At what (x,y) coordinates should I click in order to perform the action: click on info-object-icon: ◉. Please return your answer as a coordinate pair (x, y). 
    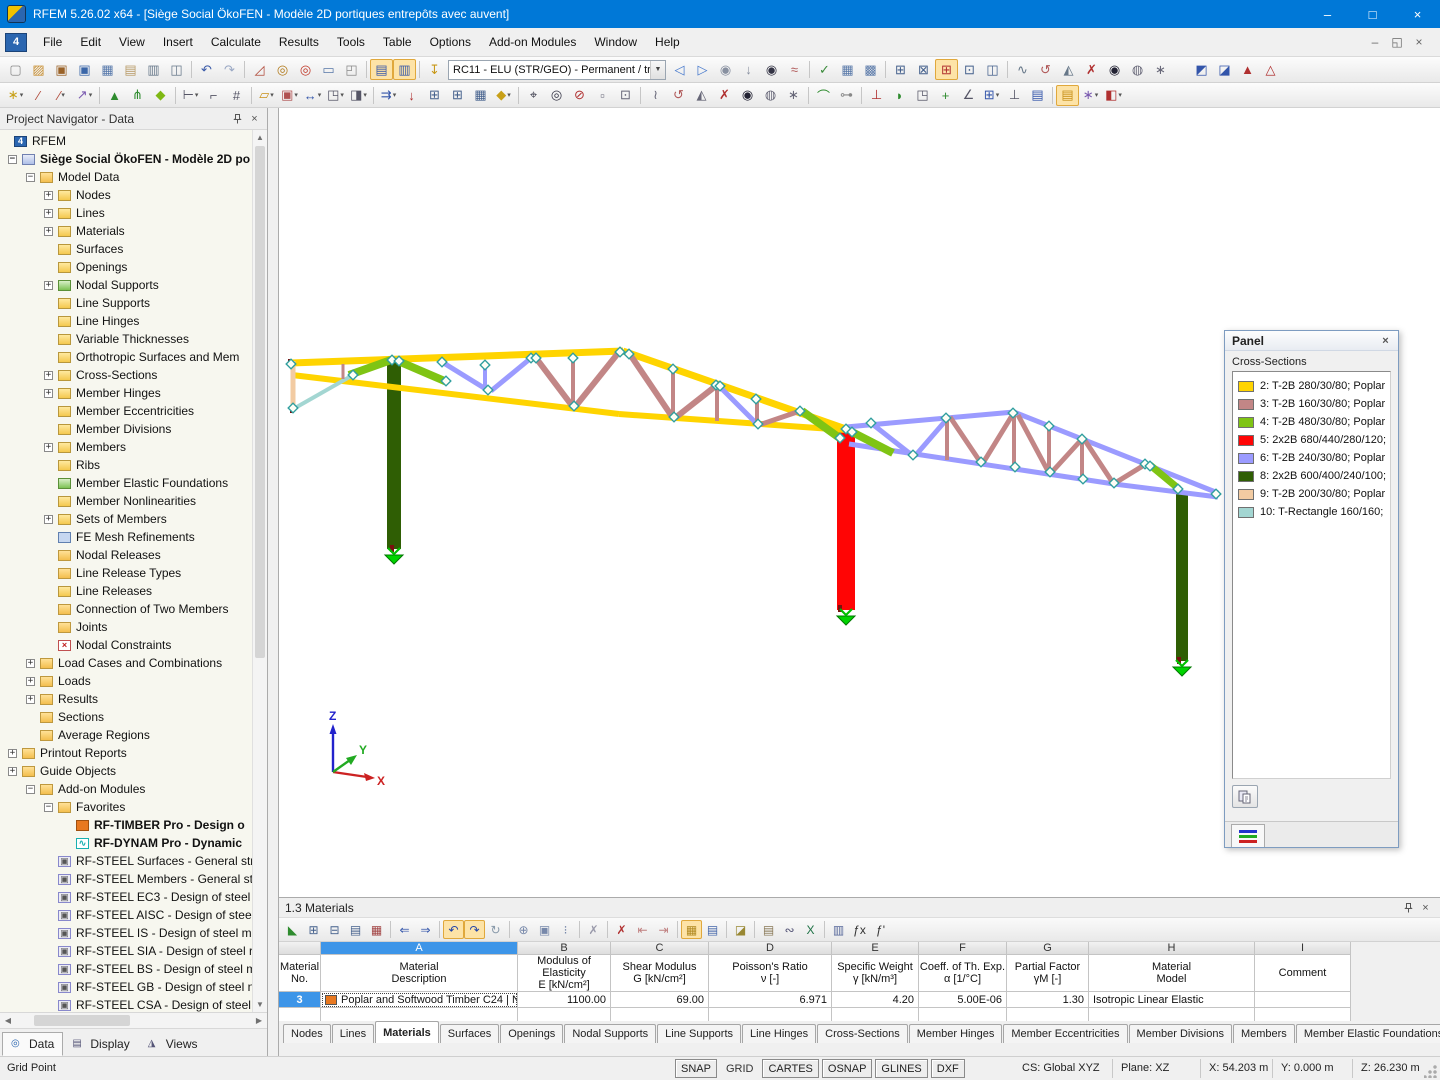
    Looking at the image, I should click on (747, 94).